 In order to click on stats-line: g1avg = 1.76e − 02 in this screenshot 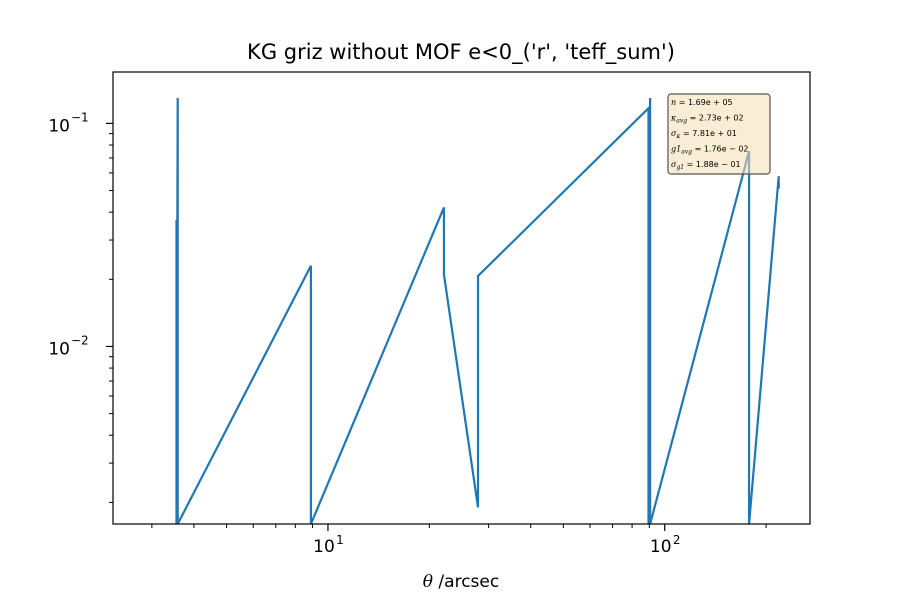, I will do `click(710, 150)`.